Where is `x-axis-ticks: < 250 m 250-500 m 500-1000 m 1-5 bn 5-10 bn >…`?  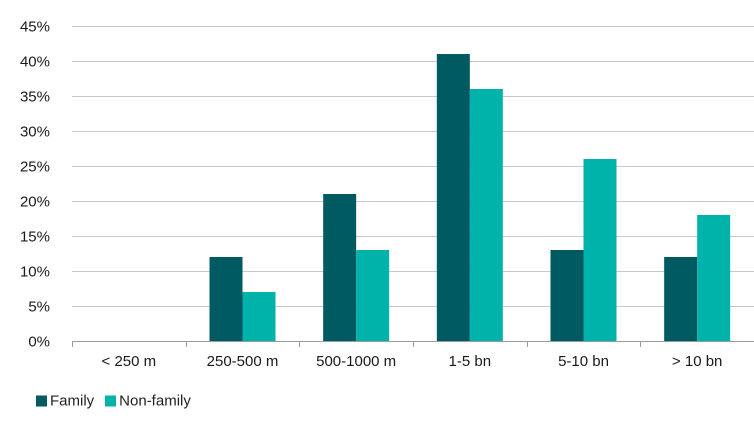
x-axis-ticks: < 250 m 250-500 m 500-1000 m 1-5 bn 5-10 bn >… is located at coordinates (412, 361).